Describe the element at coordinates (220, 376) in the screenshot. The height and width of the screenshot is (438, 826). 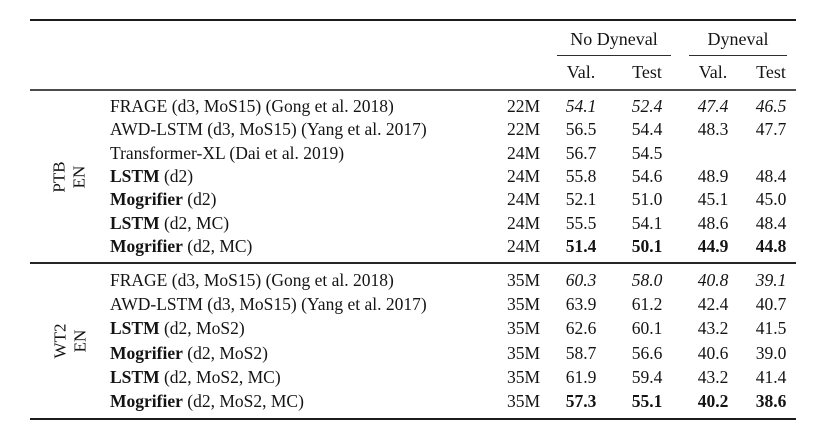
I see `model-config: (d2, MoS2, MC)` at that location.